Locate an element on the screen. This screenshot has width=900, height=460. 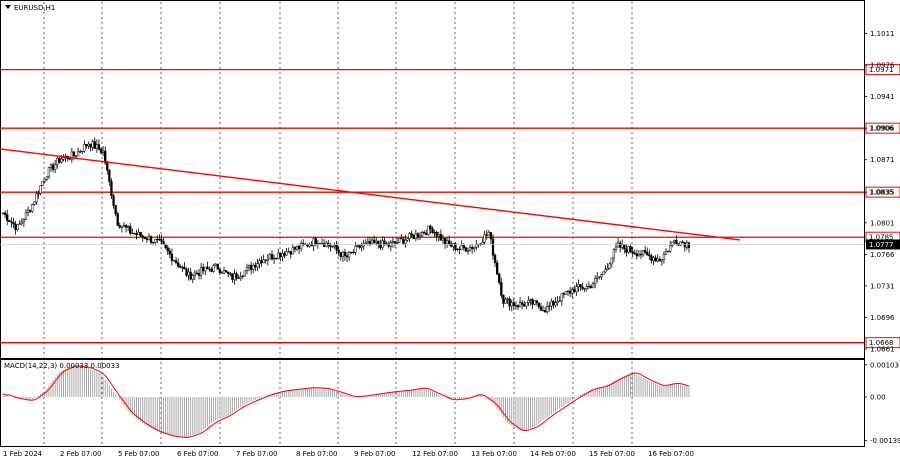
price-label: 1.0906 is located at coordinates (882, 129).